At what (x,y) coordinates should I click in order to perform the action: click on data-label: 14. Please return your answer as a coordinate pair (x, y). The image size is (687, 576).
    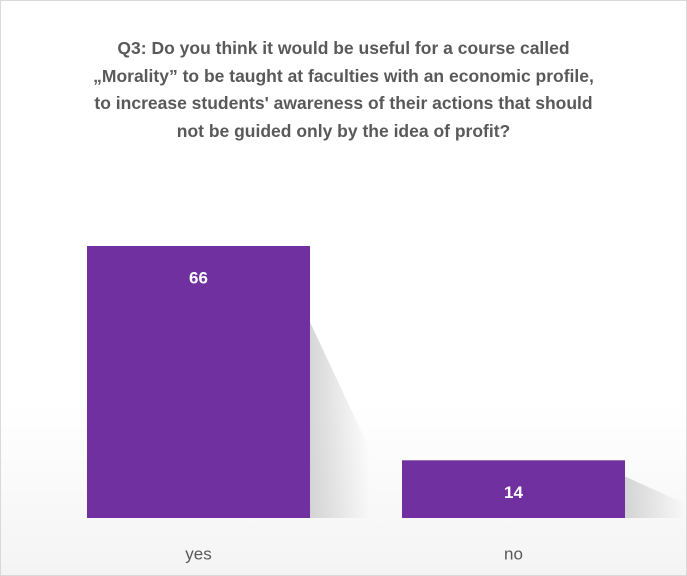
    Looking at the image, I should click on (513, 492).